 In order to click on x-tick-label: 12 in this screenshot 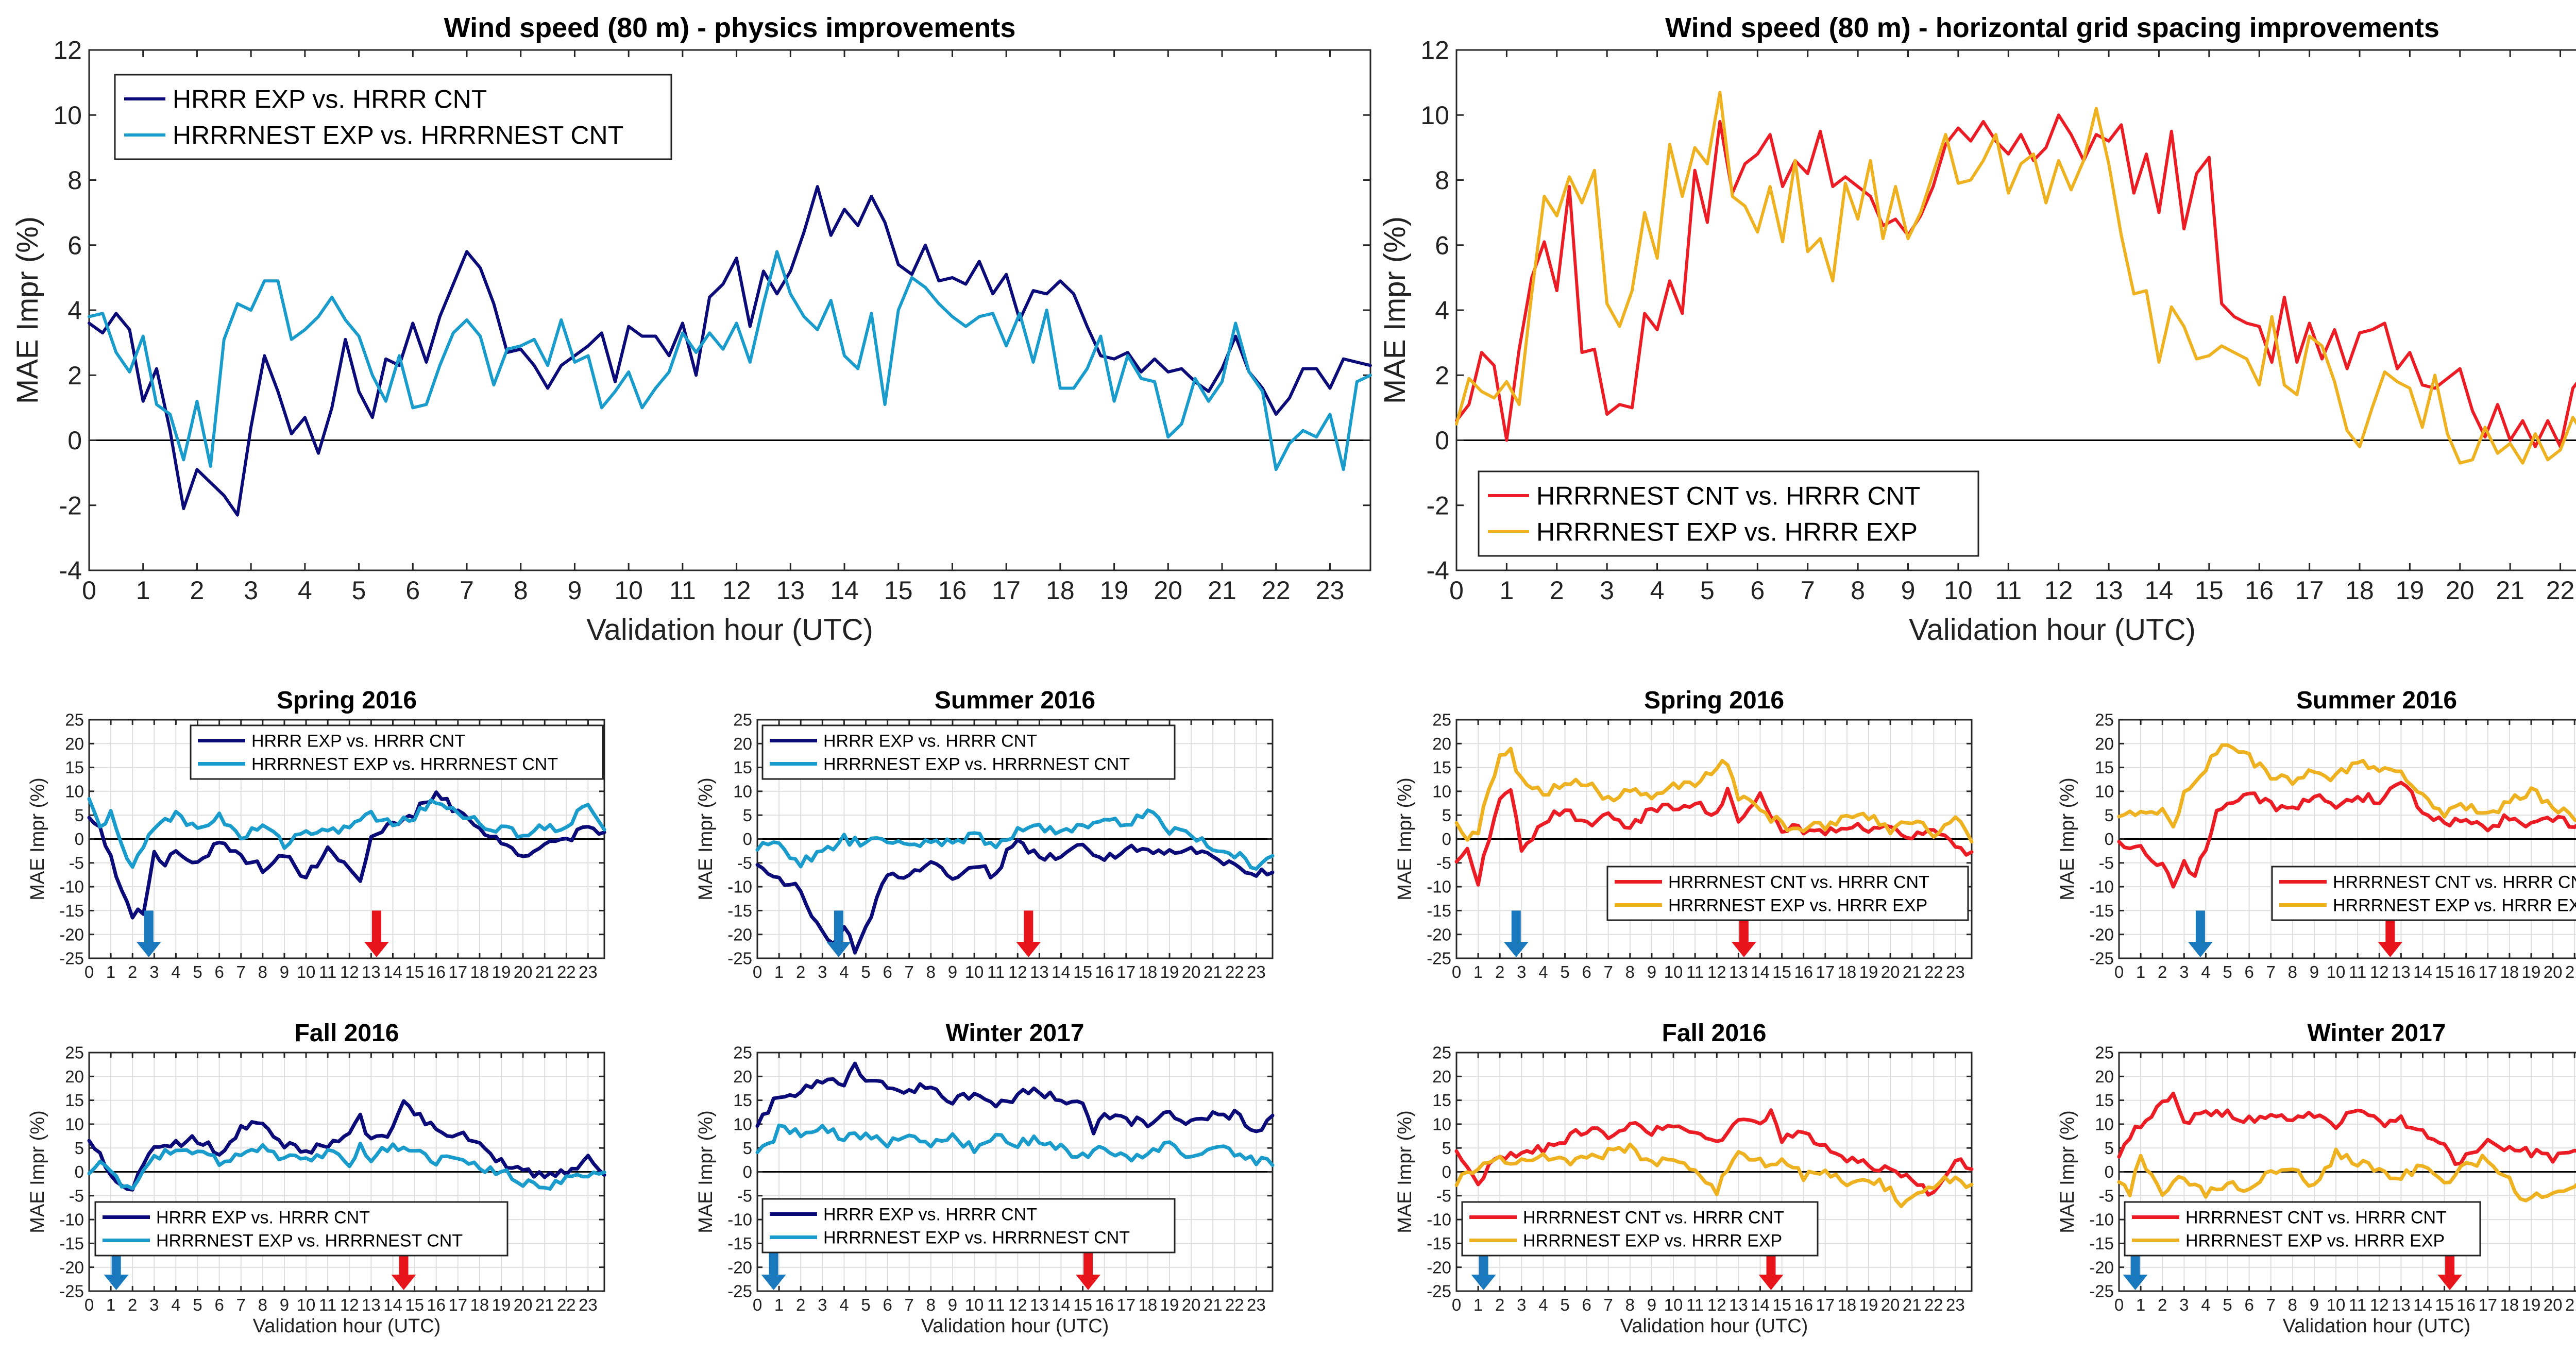, I will do `click(2379, 971)`.